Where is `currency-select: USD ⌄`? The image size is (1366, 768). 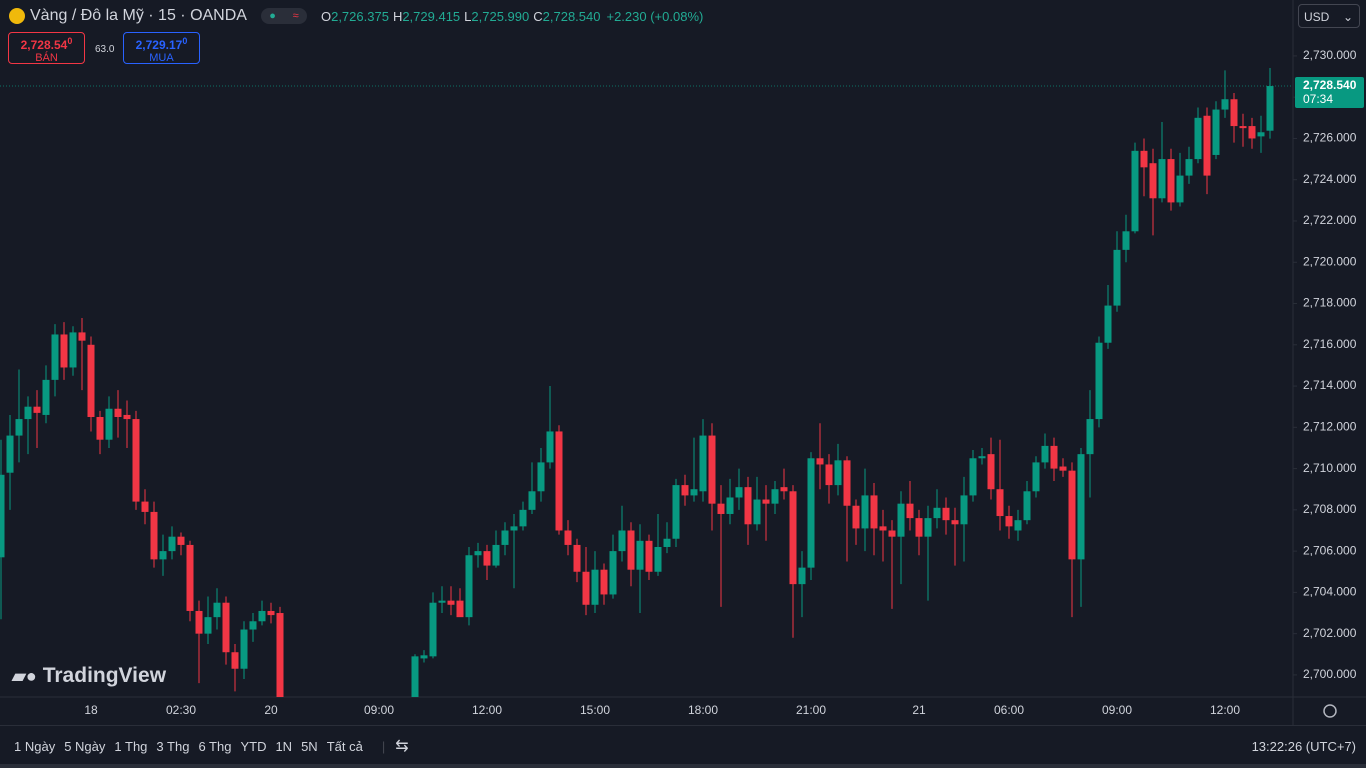
currency-select: USD ⌄ is located at coordinates (1329, 16).